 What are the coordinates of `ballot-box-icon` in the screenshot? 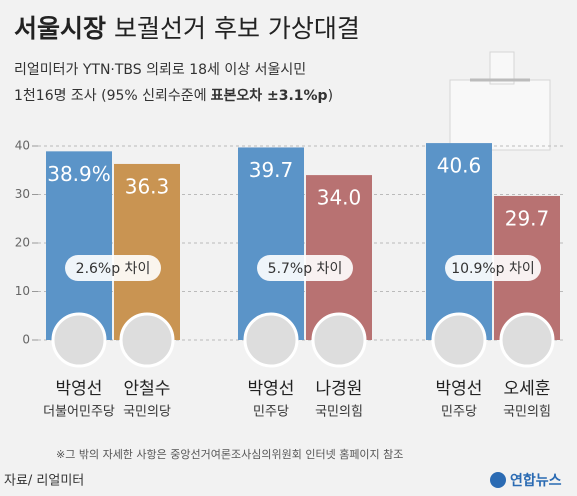 It's located at (500, 101).